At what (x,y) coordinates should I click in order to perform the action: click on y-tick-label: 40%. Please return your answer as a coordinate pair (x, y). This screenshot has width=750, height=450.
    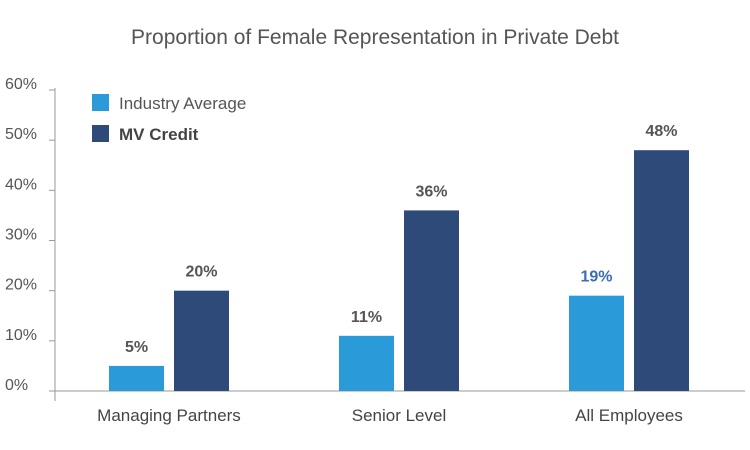
    Looking at the image, I should click on (21, 184).